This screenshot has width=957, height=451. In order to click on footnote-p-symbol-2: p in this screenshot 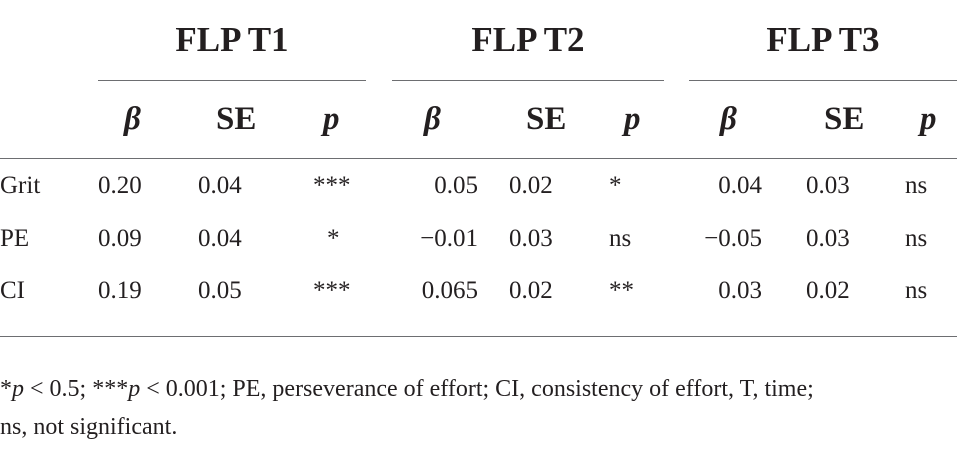, I will do `click(134, 389)`.